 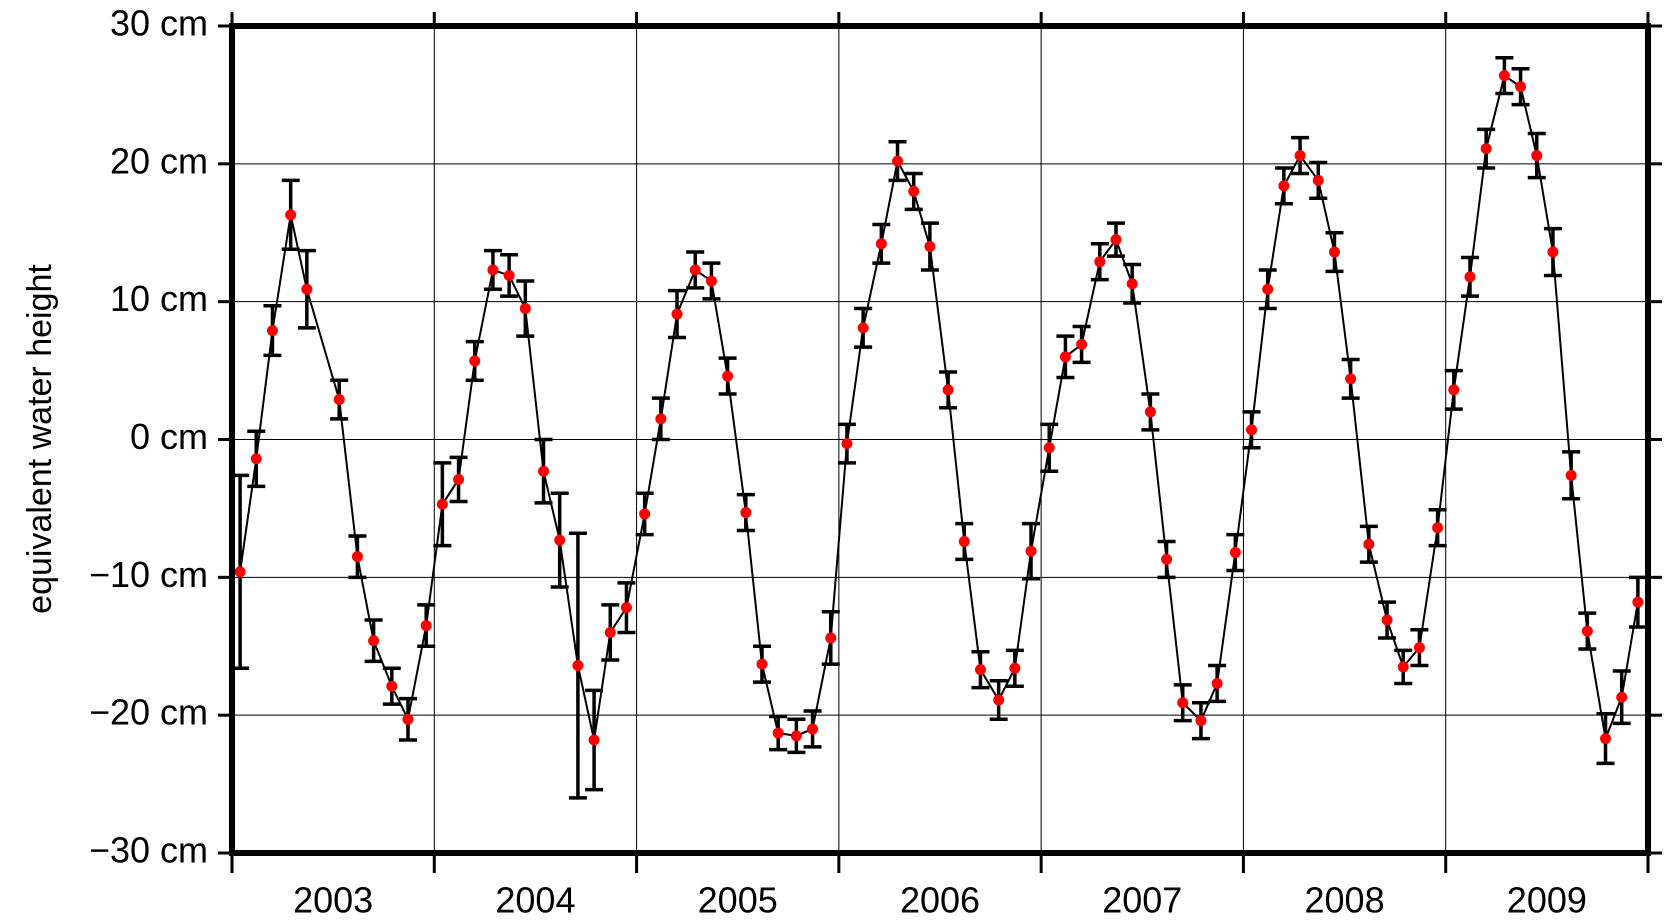 What do you see at coordinates (148, 574) in the screenshot?
I see `y-tick-label: −10 cm` at bounding box center [148, 574].